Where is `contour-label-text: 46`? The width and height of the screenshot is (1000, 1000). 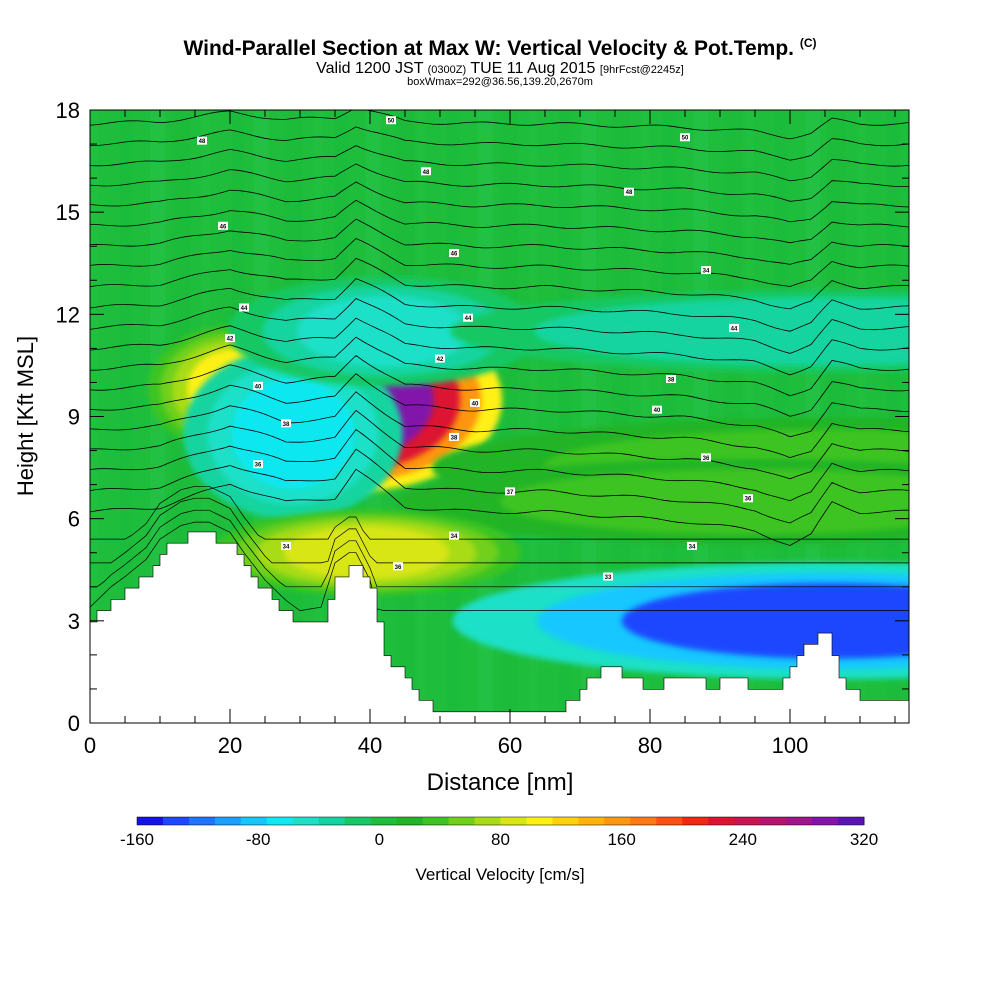
contour-label-text: 46 is located at coordinates (454, 255).